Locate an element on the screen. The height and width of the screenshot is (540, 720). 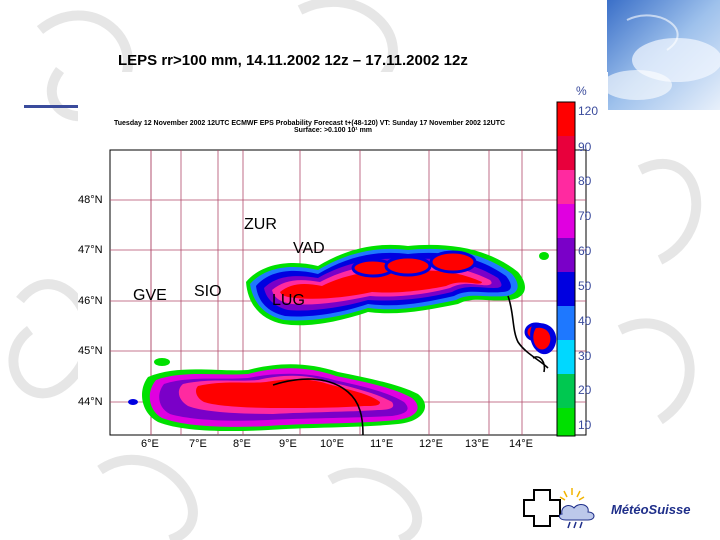
city-label-vad: VAD is located at coordinates (309, 248).